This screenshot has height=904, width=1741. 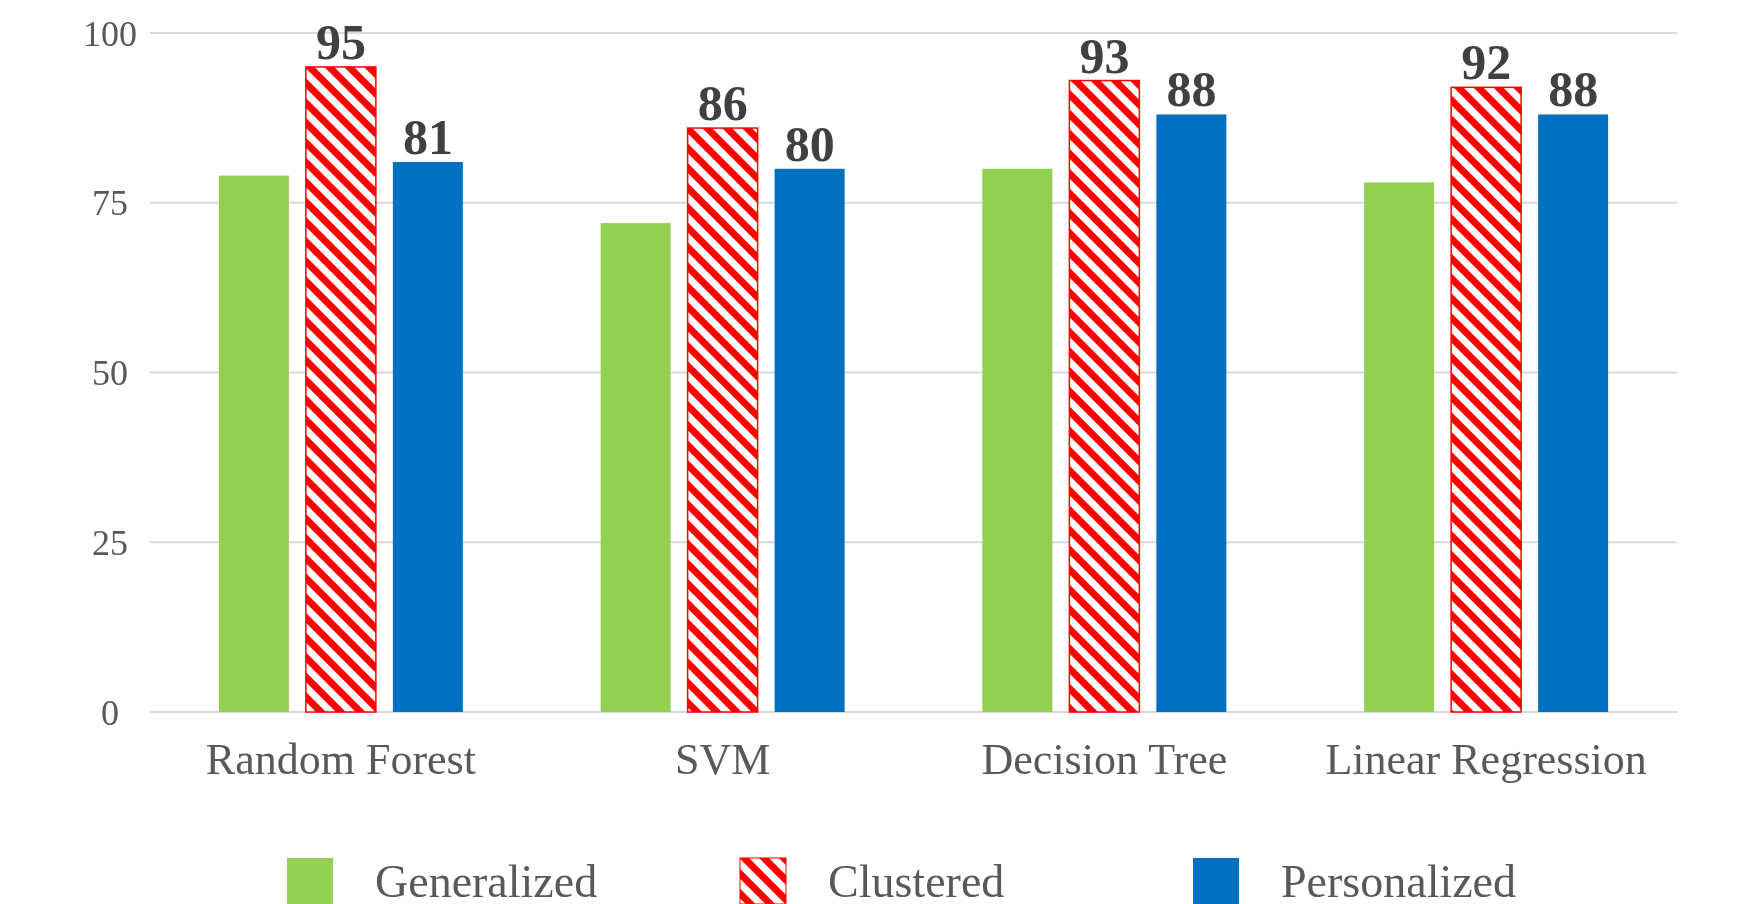 What do you see at coordinates (340, 759) in the screenshot?
I see `x-tick-label: Random Forest` at bounding box center [340, 759].